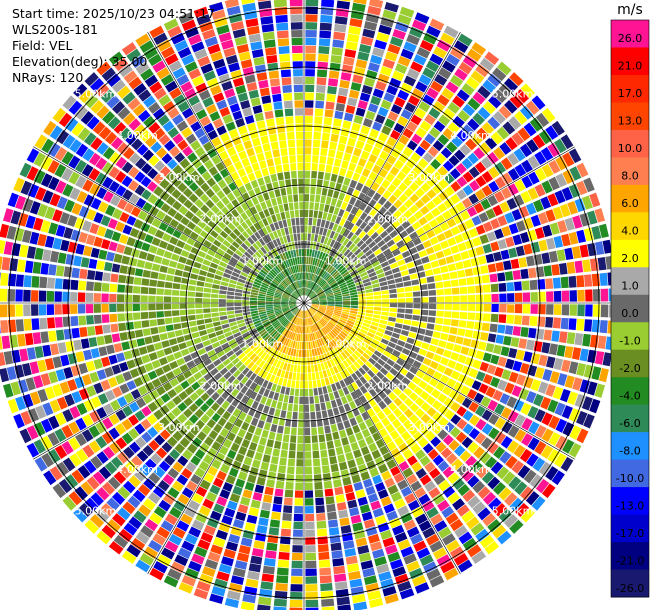 This screenshot has width=650, height=610. I want to click on colorbar-tick: 6.0, so click(630, 203).